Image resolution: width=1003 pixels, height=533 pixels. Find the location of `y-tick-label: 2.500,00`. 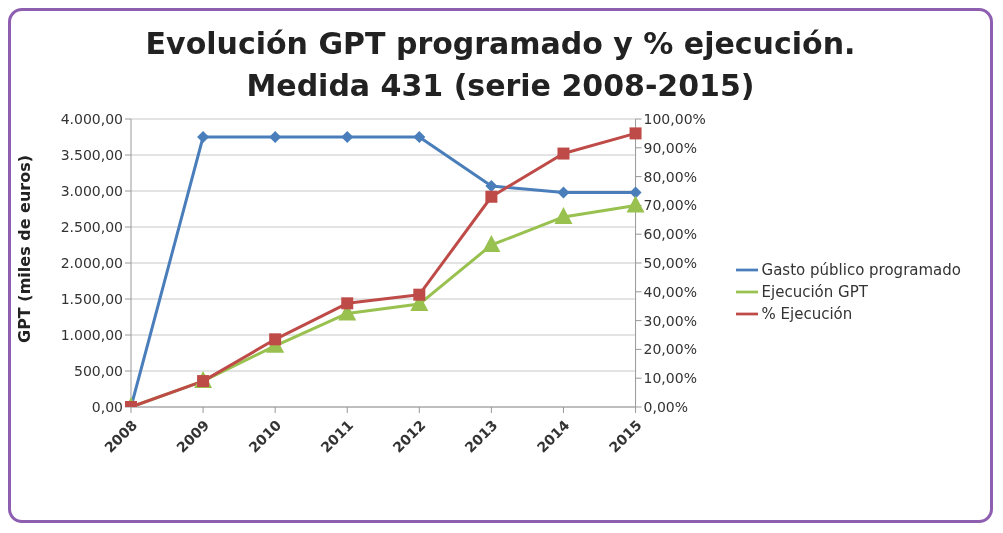

y-tick-label: 2.500,00 is located at coordinates (91, 226).